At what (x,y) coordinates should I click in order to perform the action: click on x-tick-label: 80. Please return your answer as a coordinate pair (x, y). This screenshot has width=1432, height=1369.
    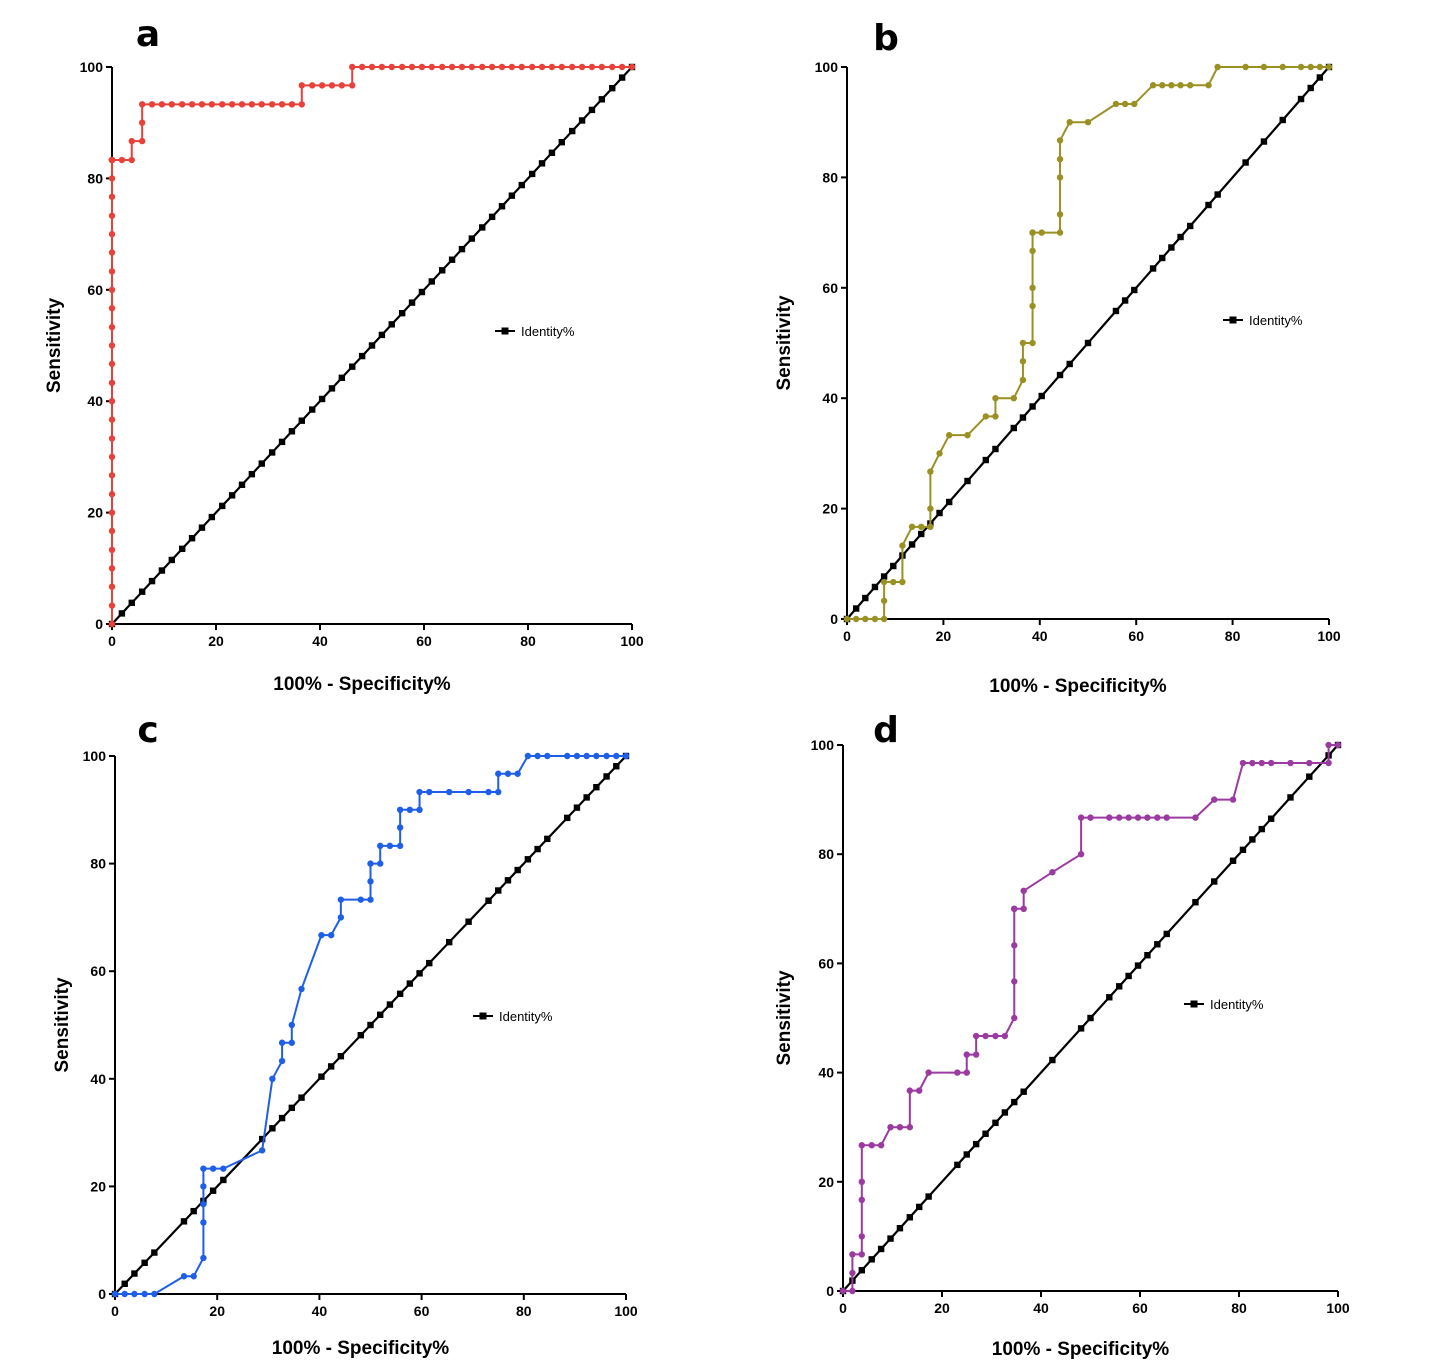
    Looking at the image, I should click on (1239, 1308).